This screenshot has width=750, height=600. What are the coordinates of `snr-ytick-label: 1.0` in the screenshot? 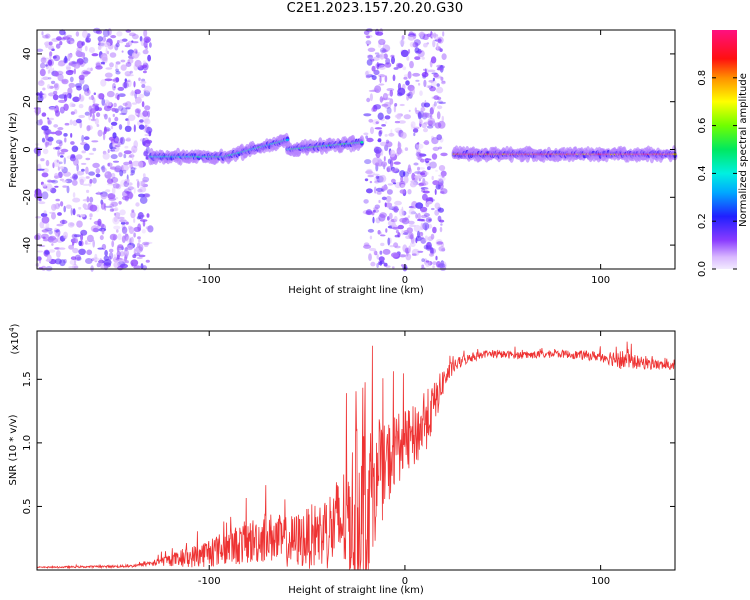 It's located at (27, 443).